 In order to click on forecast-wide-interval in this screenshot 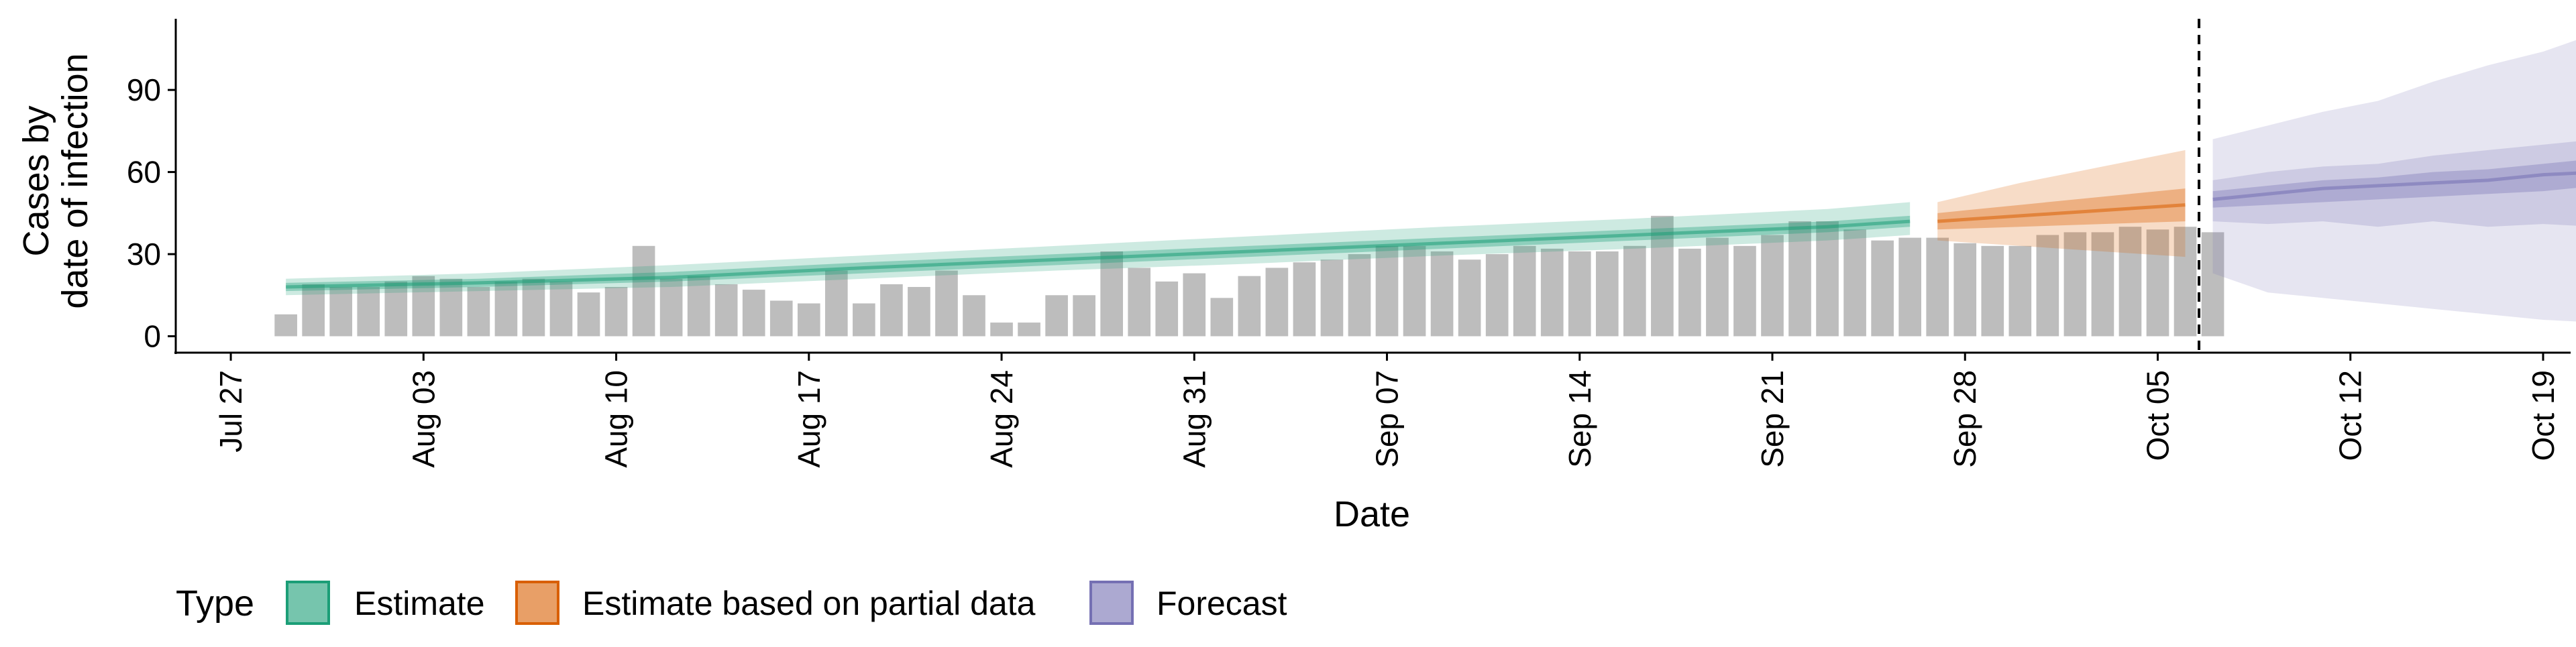, I will do `click(2394, 181)`.